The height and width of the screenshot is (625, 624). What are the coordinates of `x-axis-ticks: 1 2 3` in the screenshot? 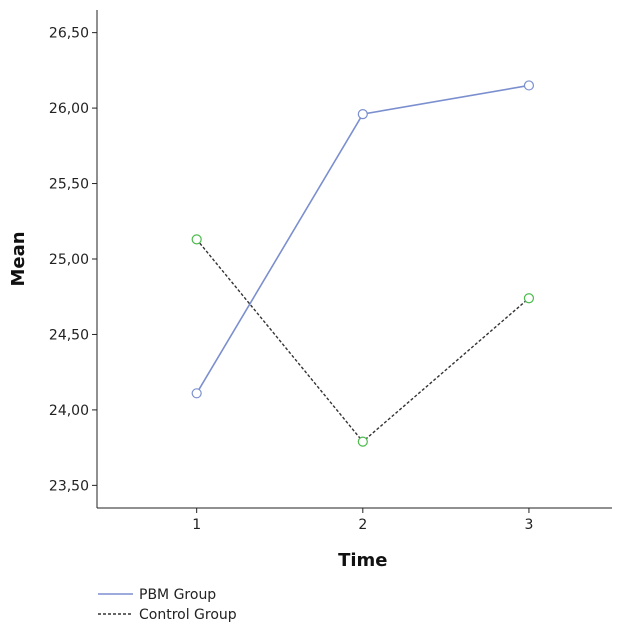 It's located at (362, 520).